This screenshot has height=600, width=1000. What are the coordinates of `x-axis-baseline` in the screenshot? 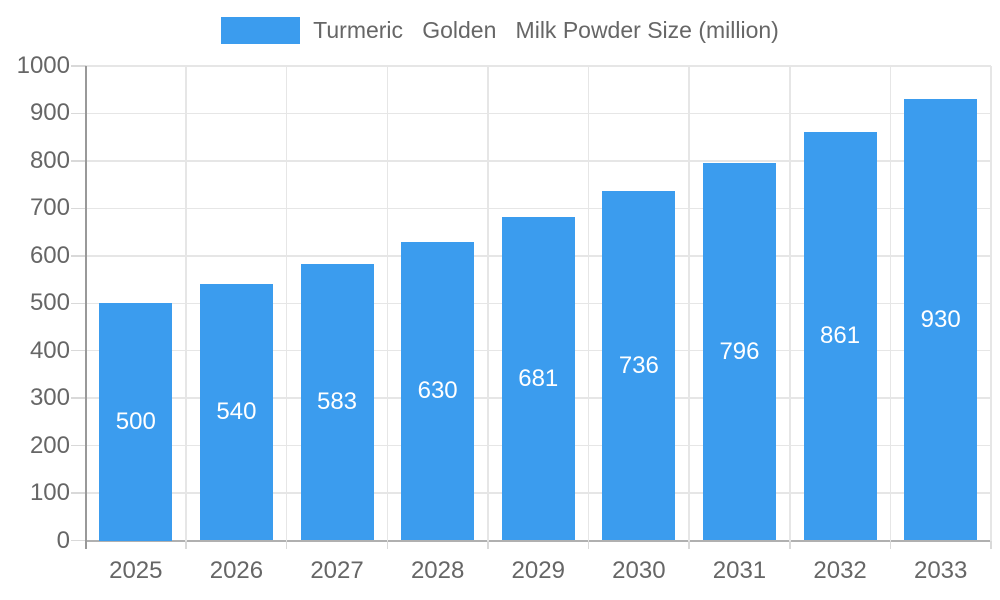 It's located at (538, 540).